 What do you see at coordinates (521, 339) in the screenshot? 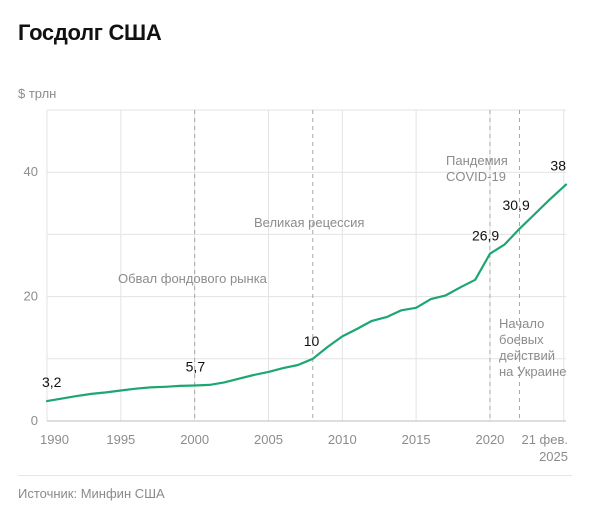
I see `event-annotation: боевых` at bounding box center [521, 339].